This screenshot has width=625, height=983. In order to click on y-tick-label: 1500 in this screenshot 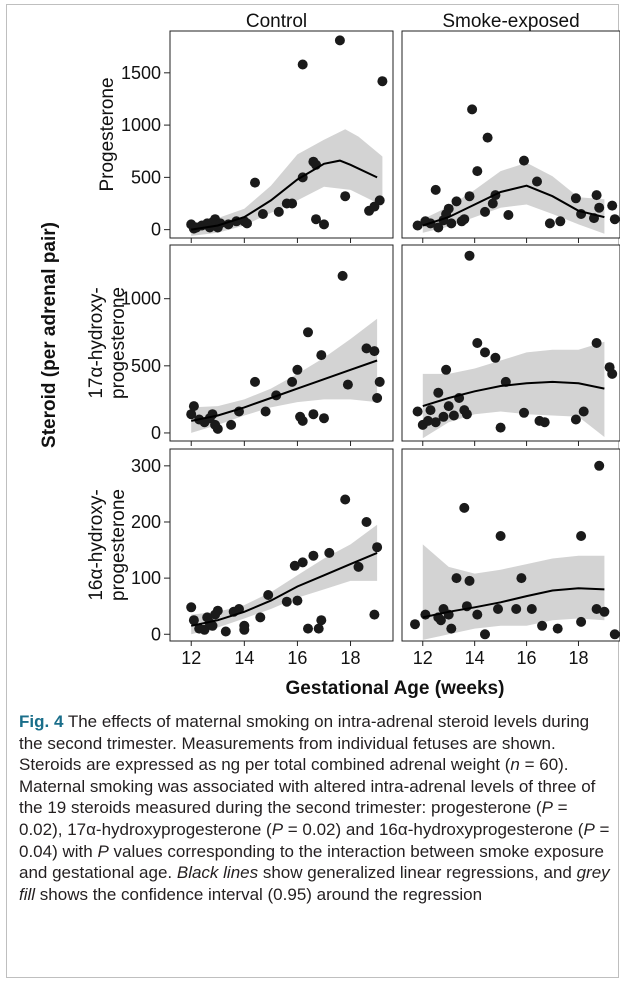, I will do `click(141, 73)`.